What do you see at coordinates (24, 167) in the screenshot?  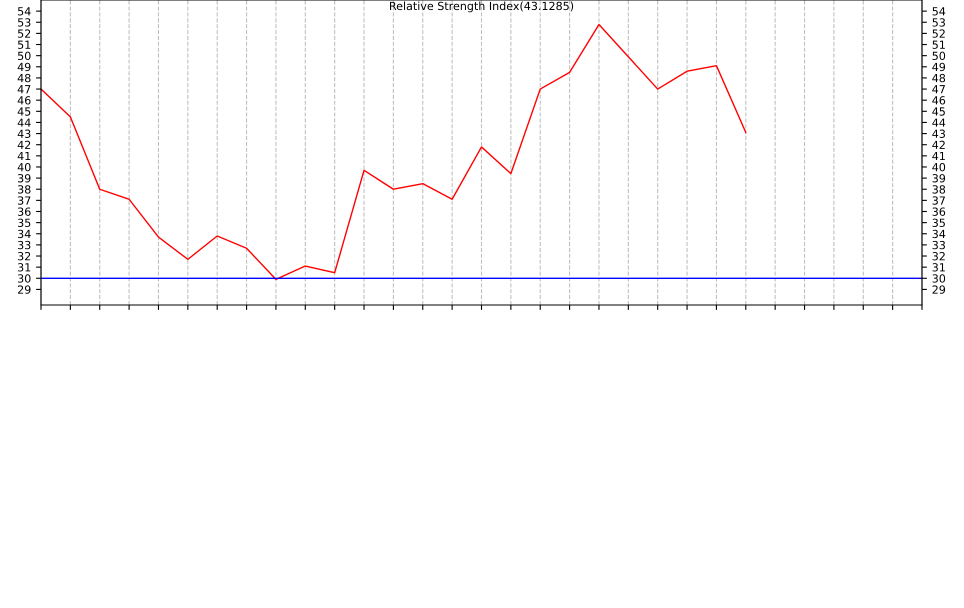 I see `y-tick-label: 40` at bounding box center [24, 167].